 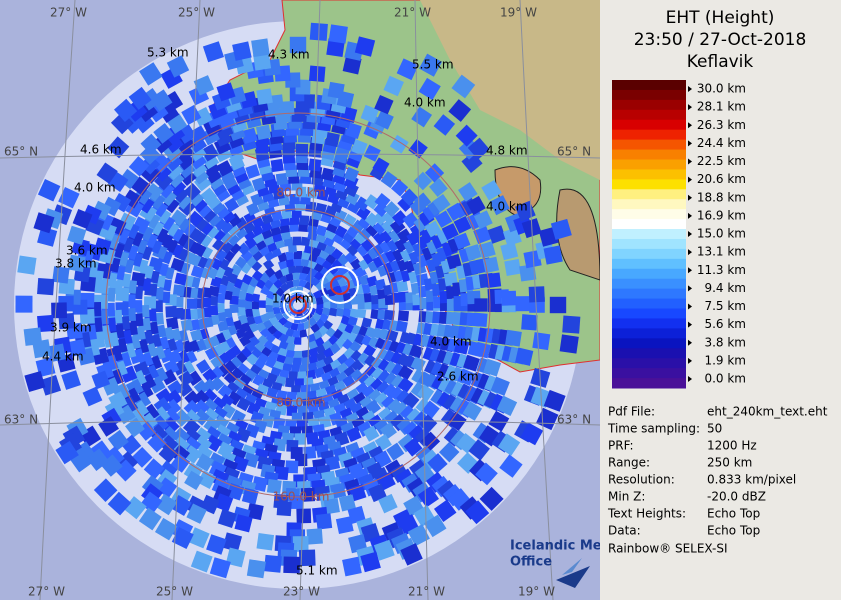 I want to click on echo-top-label: 4.6 km, so click(x=101, y=150).